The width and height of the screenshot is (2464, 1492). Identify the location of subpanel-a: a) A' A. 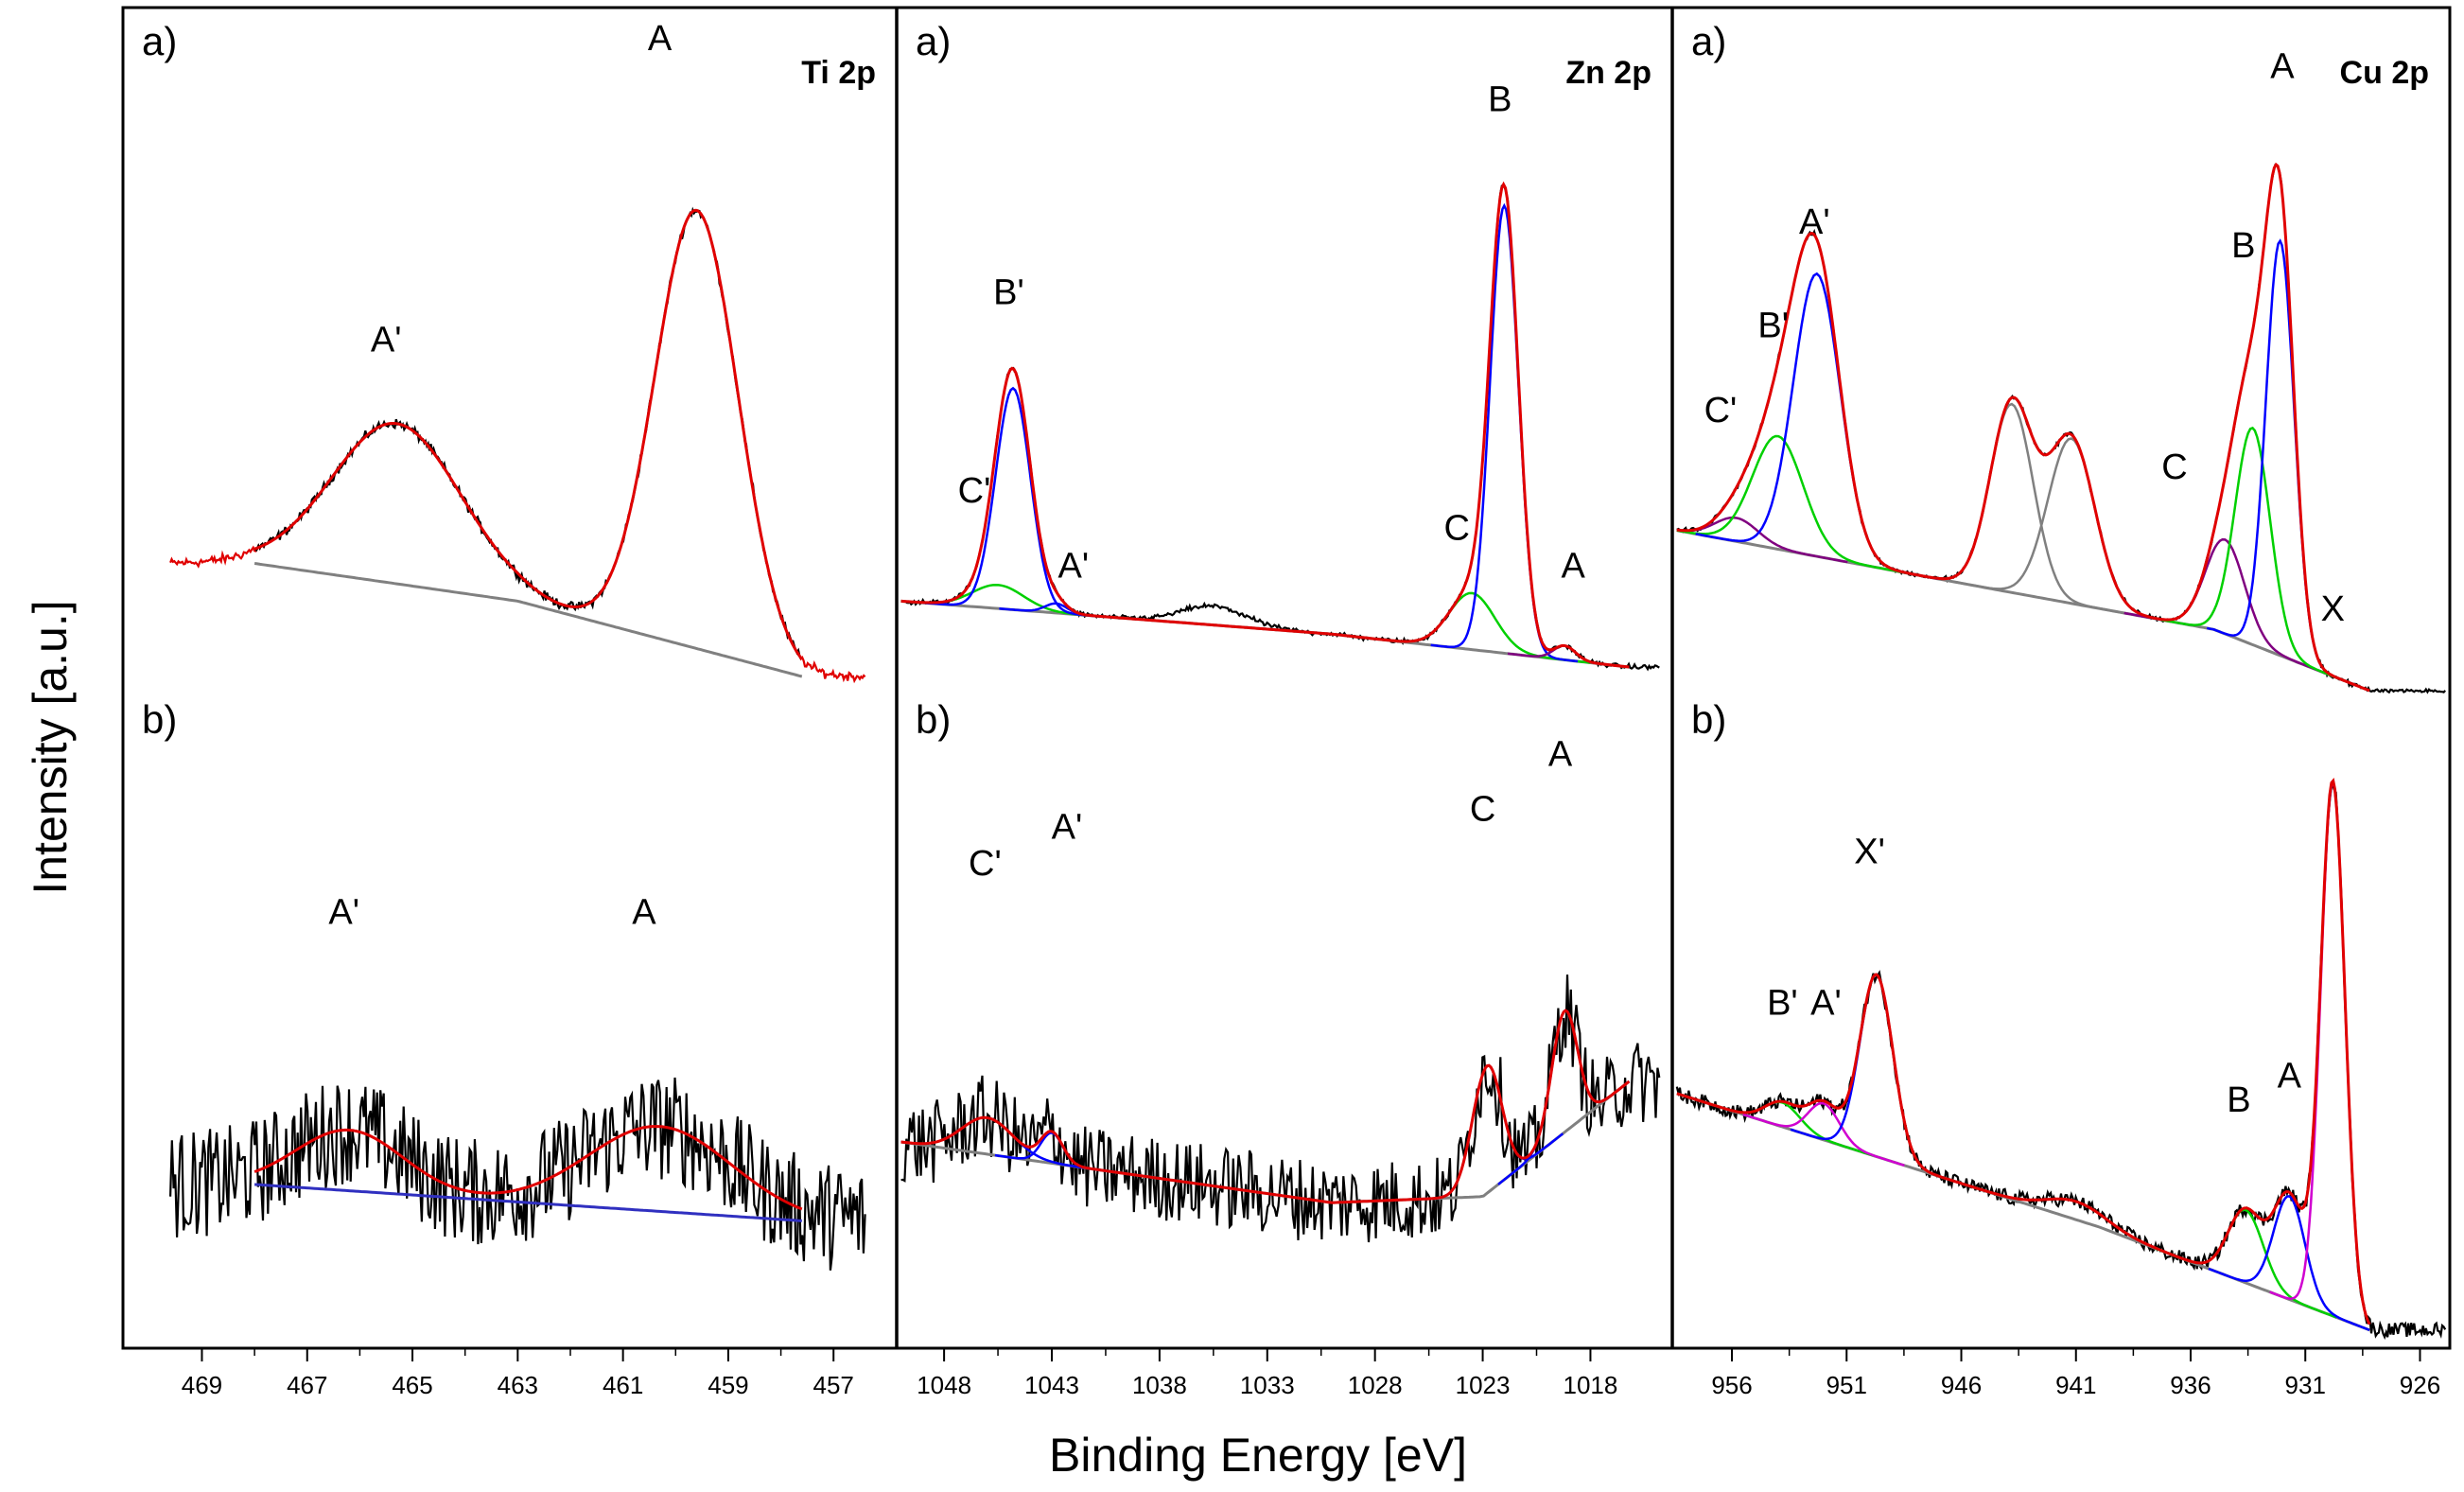
(504, 352).